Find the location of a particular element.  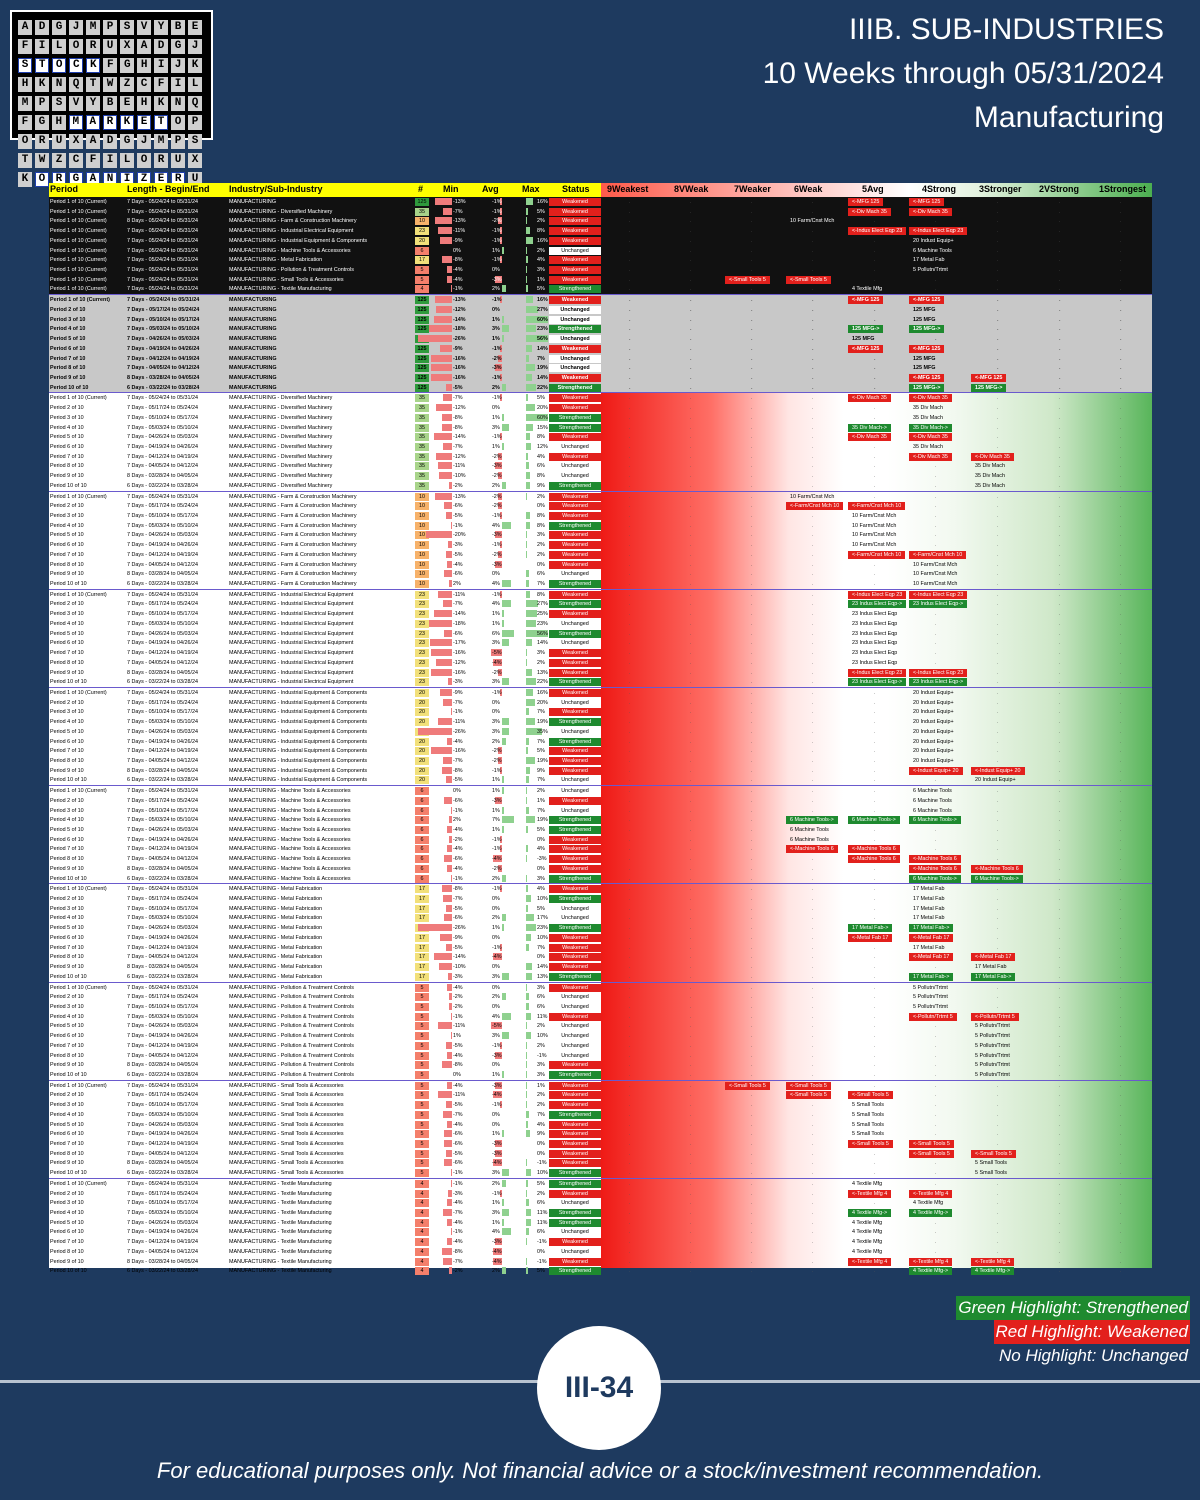

min-cell: -11% is located at coordinates (459, 594).